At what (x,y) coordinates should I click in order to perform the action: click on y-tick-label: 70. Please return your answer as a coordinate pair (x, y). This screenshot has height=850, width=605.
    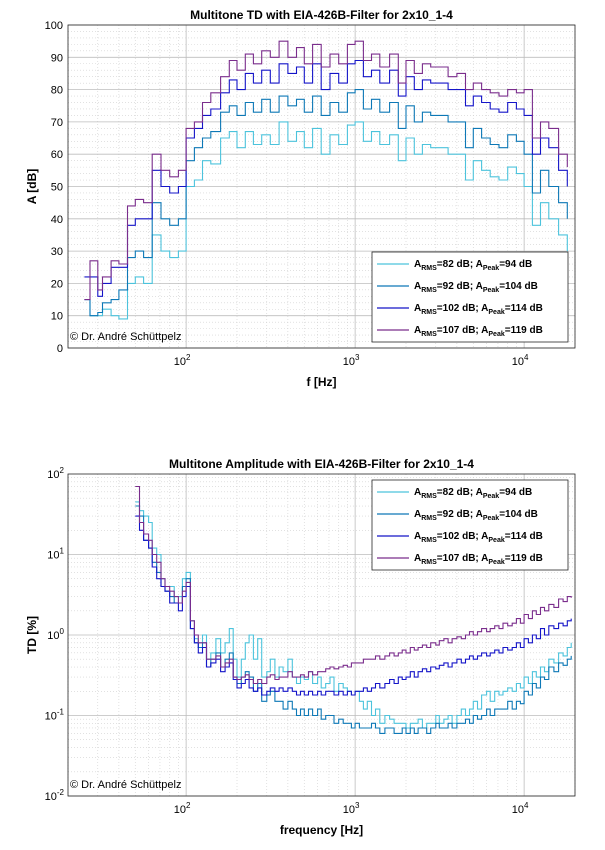
    Looking at the image, I should click on (57, 123).